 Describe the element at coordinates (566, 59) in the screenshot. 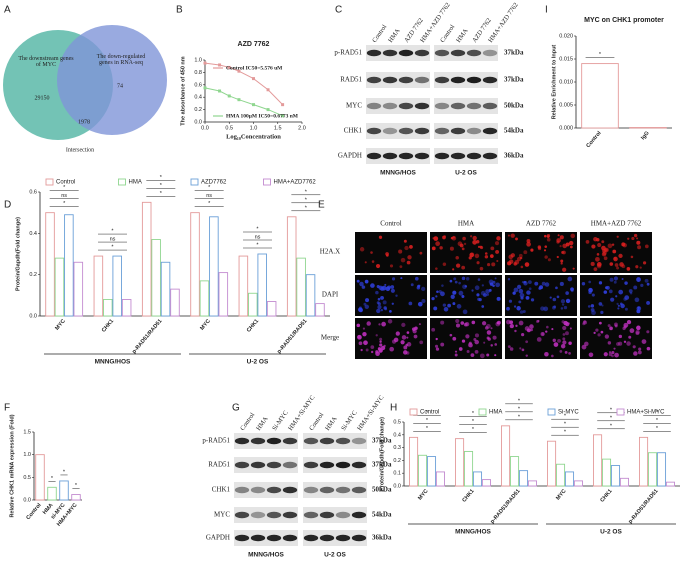

I see `y-tick-label: 0.015` at that location.